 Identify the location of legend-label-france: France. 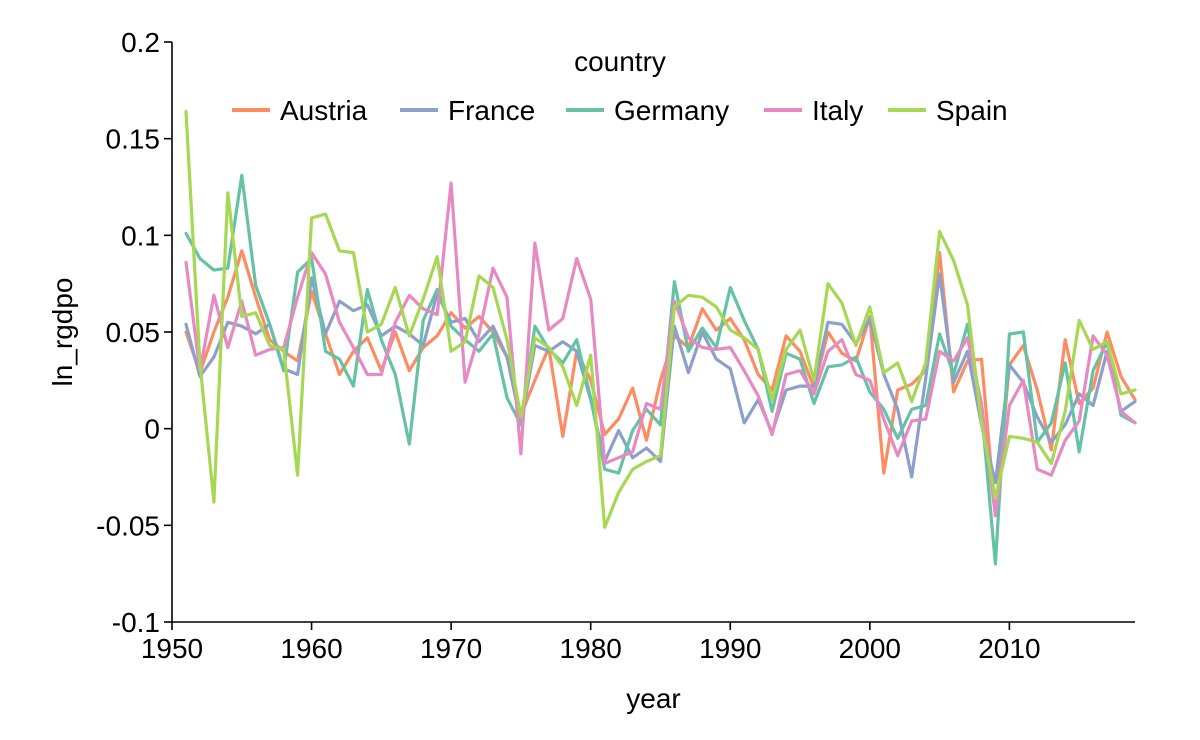
(491, 110).